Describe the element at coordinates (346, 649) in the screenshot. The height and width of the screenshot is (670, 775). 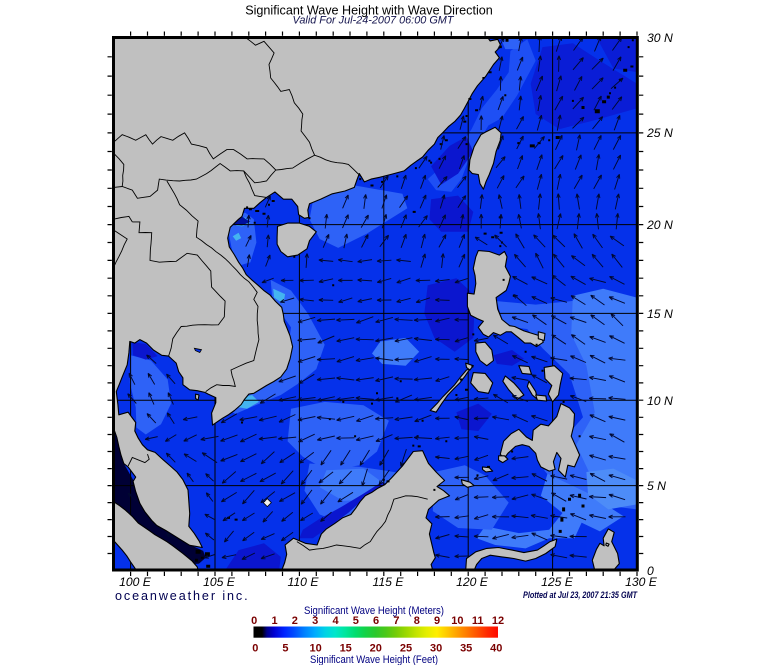
I see `svg-text: 15` at that location.